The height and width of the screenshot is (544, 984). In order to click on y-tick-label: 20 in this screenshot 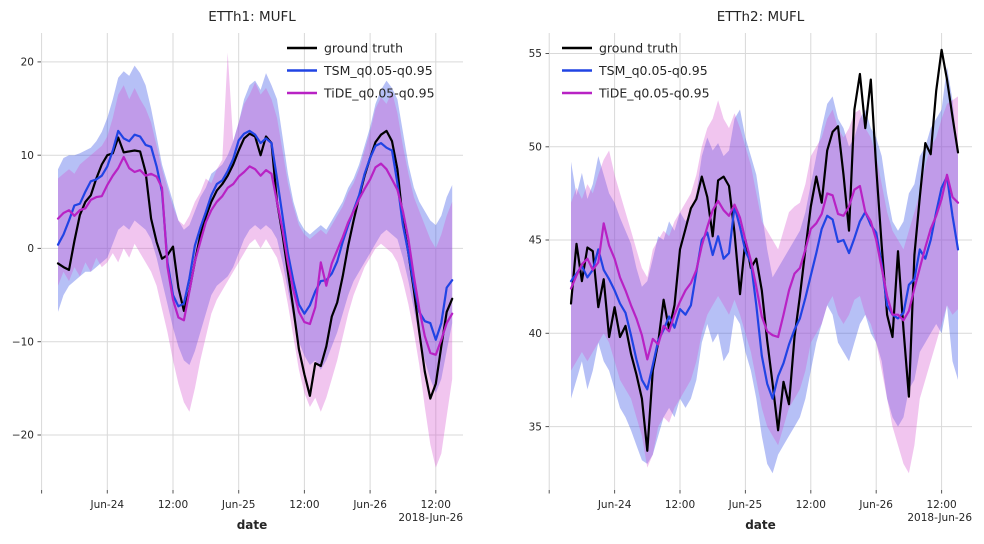, I will do `click(27, 63)`.